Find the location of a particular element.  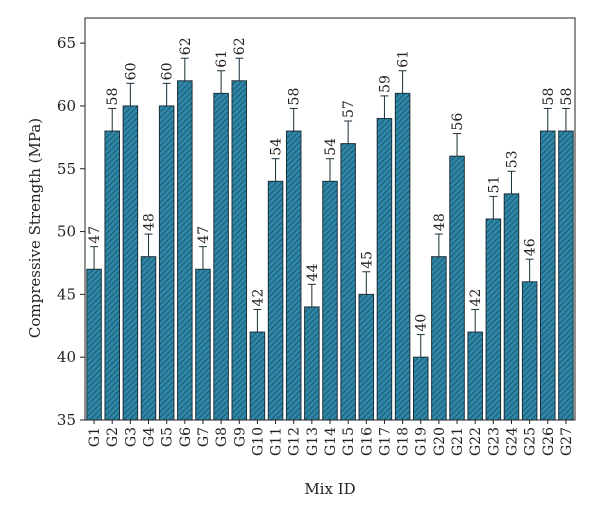

x-tick-label: G15 is located at coordinates (349, 441).